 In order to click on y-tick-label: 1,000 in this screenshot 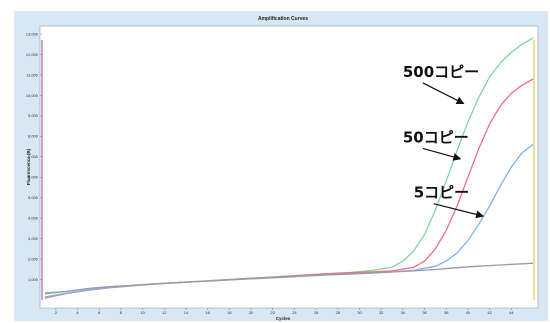, I will do `click(33, 279)`.